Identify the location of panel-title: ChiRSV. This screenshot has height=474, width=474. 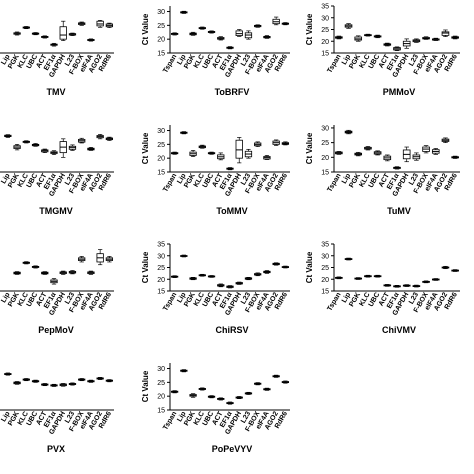
(231, 330).